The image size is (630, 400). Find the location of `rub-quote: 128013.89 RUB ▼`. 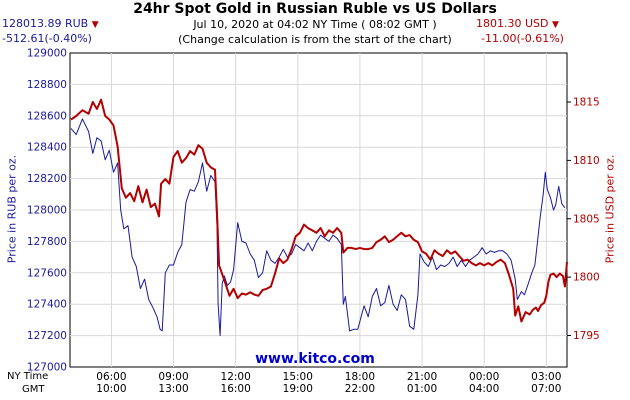

rub-quote: 128013.89 RUB ▼ is located at coordinates (50, 23).